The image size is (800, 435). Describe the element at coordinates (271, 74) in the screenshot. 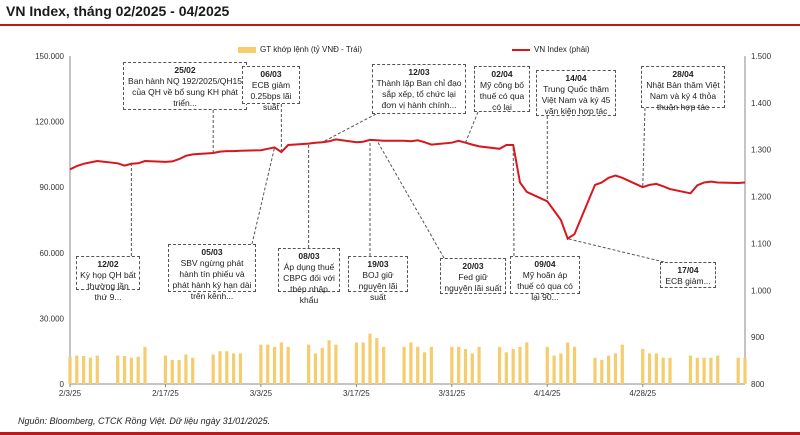

I see `annotation-date: 06/03` at that location.